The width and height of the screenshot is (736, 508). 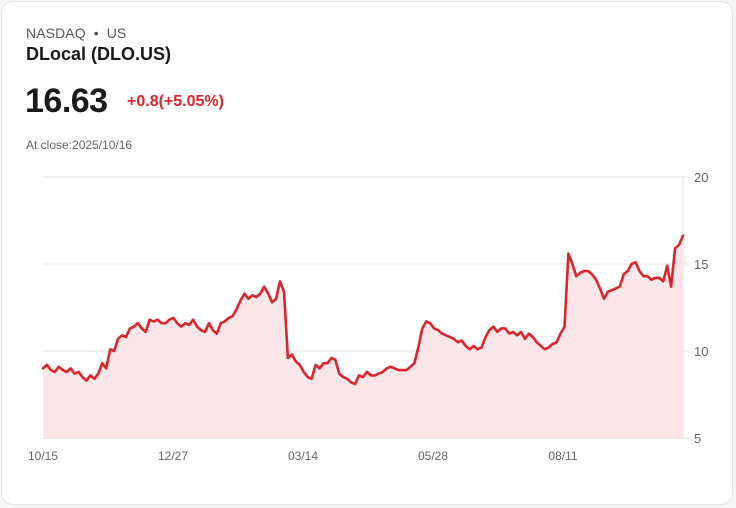 What do you see at coordinates (116, 33) in the screenshot?
I see `market-name: US` at bounding box center [116, 33].